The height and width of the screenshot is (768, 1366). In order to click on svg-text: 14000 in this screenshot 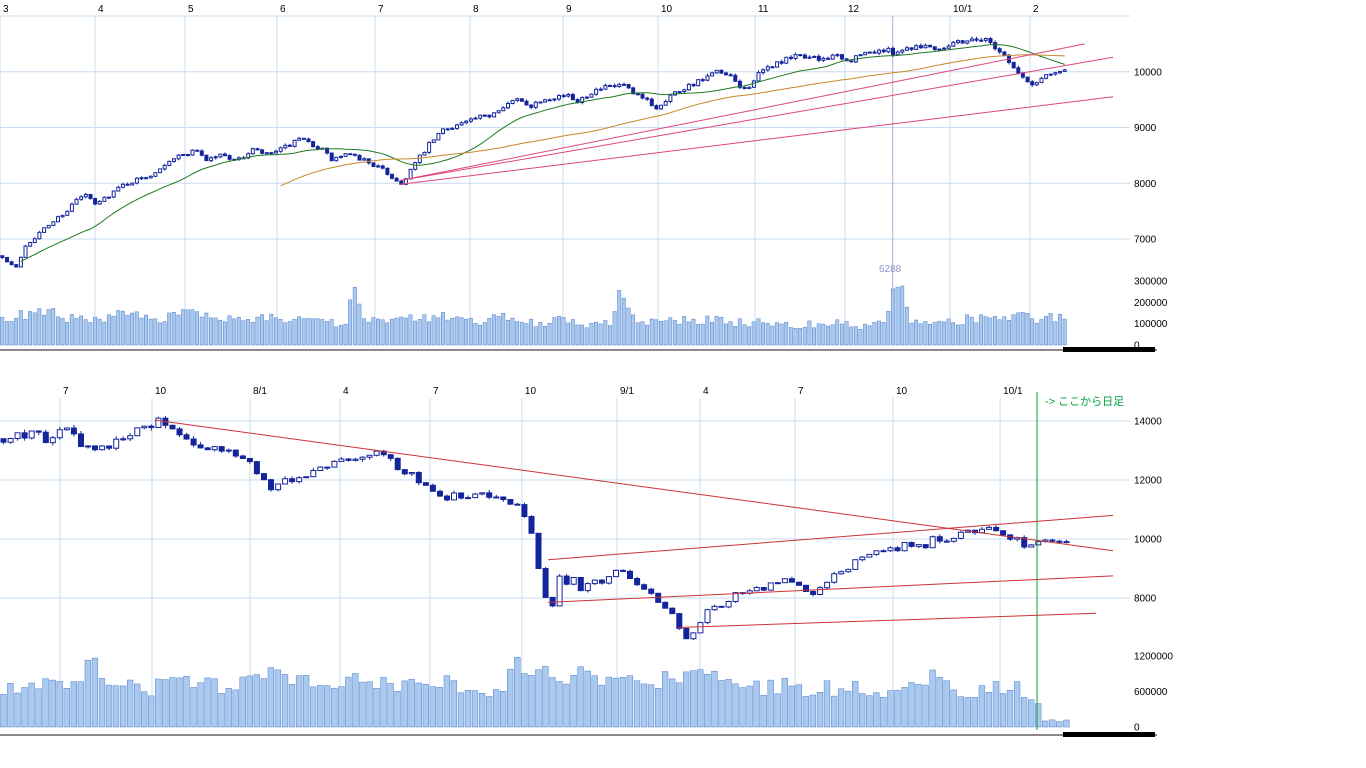, I will do `click(1148, 422)`.